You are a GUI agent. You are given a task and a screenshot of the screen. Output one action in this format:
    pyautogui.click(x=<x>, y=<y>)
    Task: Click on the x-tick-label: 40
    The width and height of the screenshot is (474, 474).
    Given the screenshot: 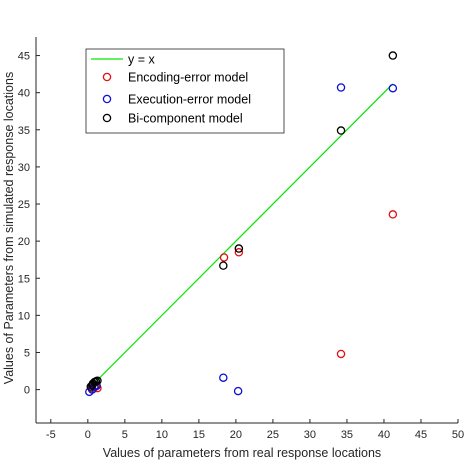 What is the action you would take?
    pyautogui.click(x=384, y=435)
    